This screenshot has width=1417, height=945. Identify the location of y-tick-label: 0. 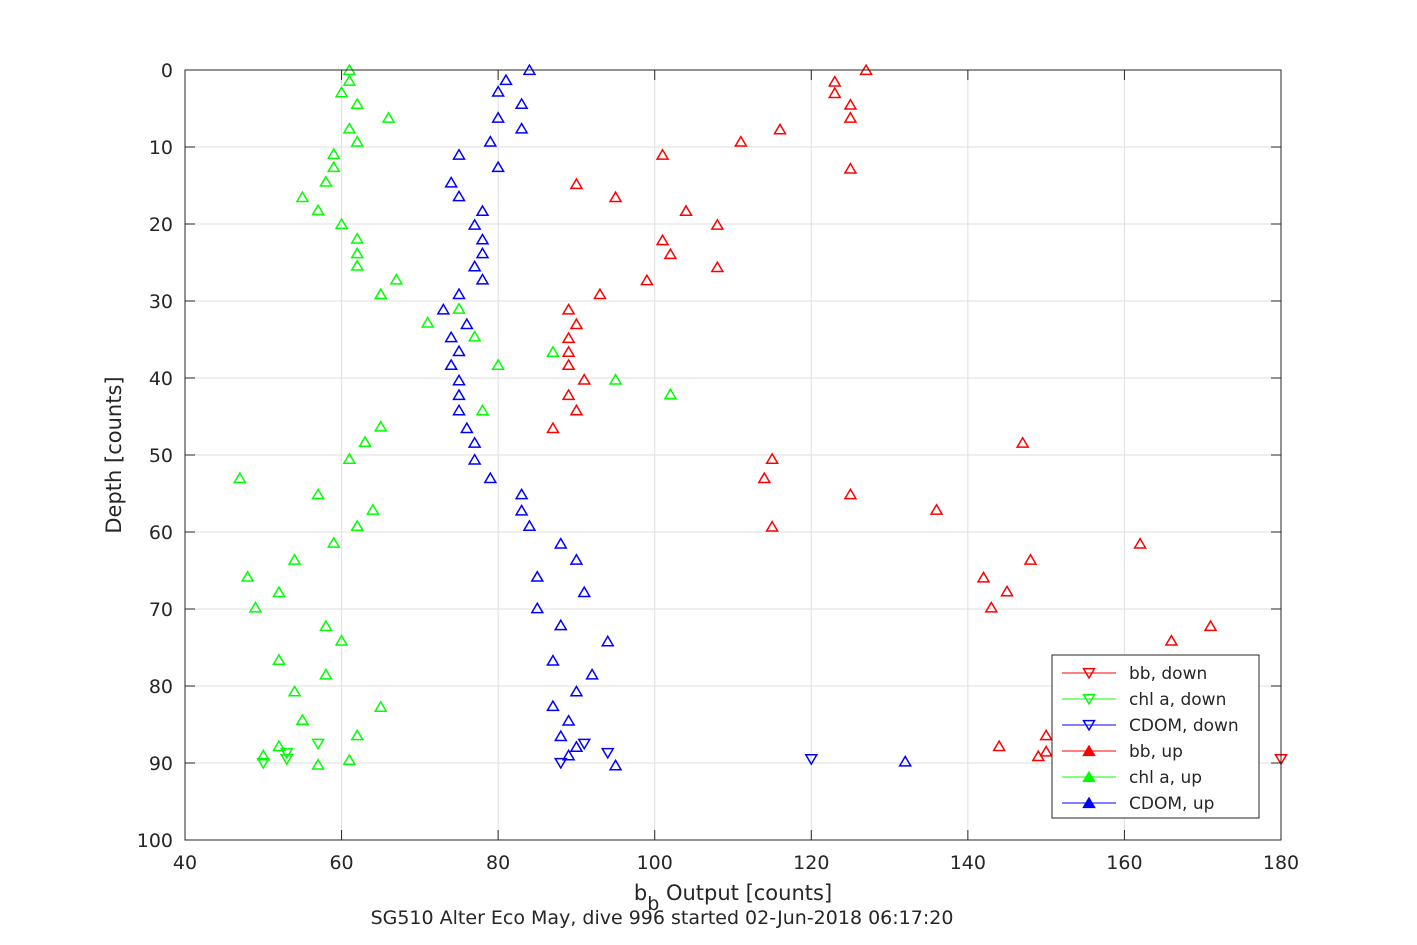
(167, 71).